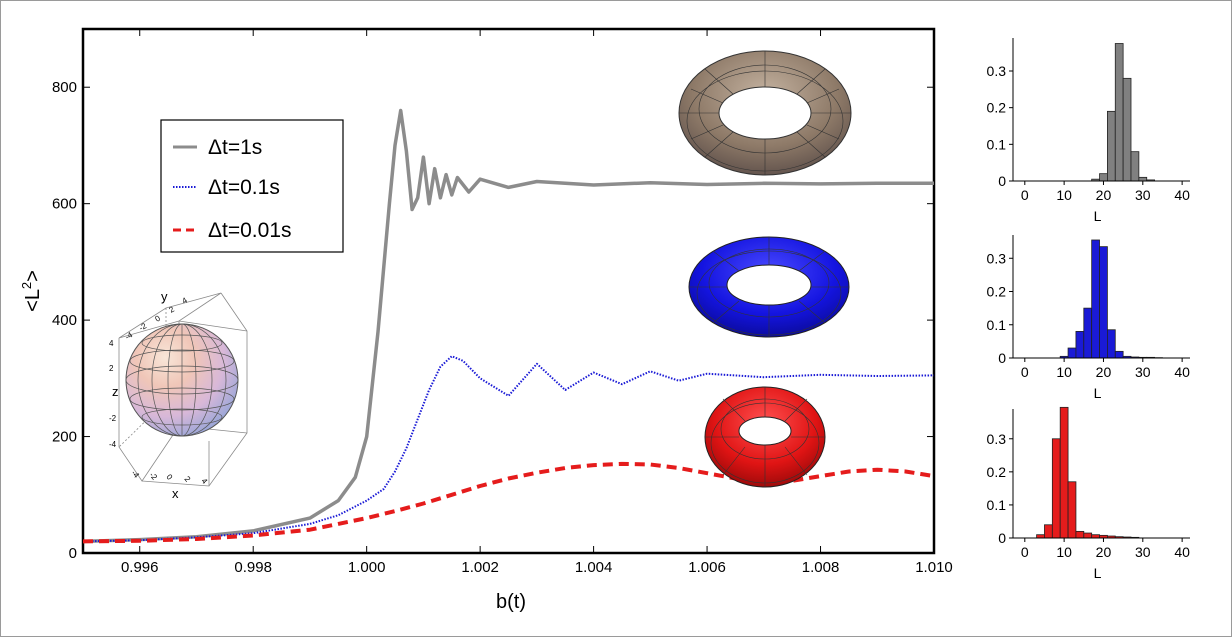 The image size is (1232, 641). Describe the element at coordinates (140, 567) in the screenshot. I see `x-tick-label: 0.996` at that location.